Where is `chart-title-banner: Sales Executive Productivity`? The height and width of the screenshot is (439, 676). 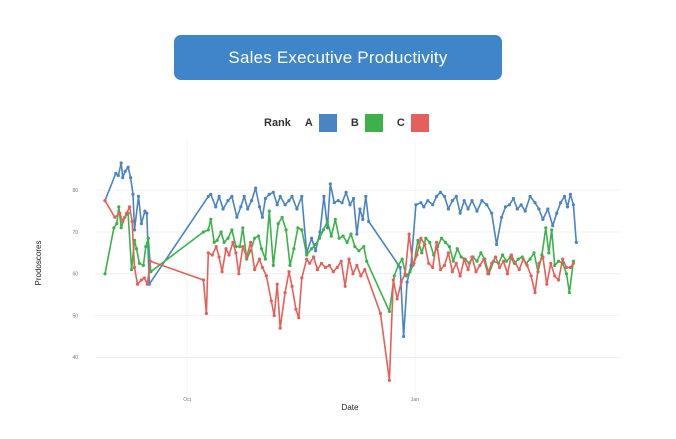
chart-title-banner: Sales Executive Productivity is located at coordinates (338, 57).